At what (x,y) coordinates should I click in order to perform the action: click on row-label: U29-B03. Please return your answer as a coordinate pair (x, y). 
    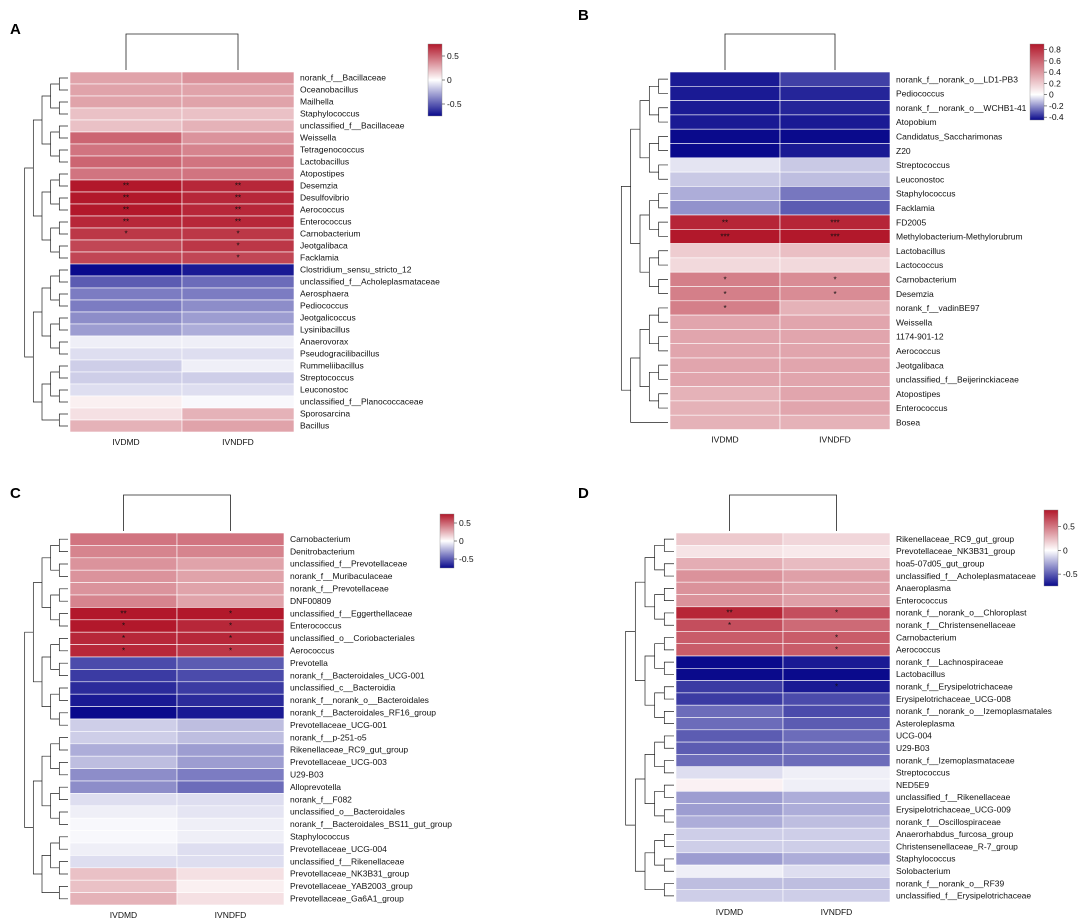
    Looking at the image, I should click on (307, 775).